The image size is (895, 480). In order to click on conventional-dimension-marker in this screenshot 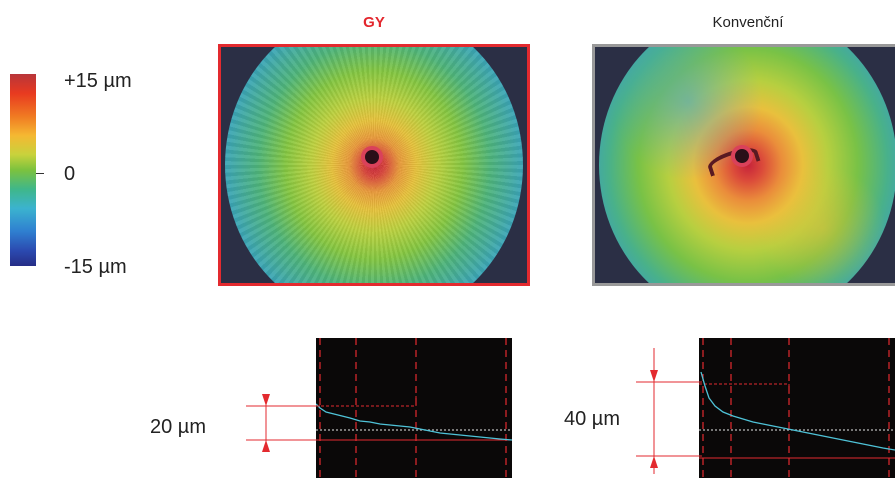, I will do `click(669, 411)`.